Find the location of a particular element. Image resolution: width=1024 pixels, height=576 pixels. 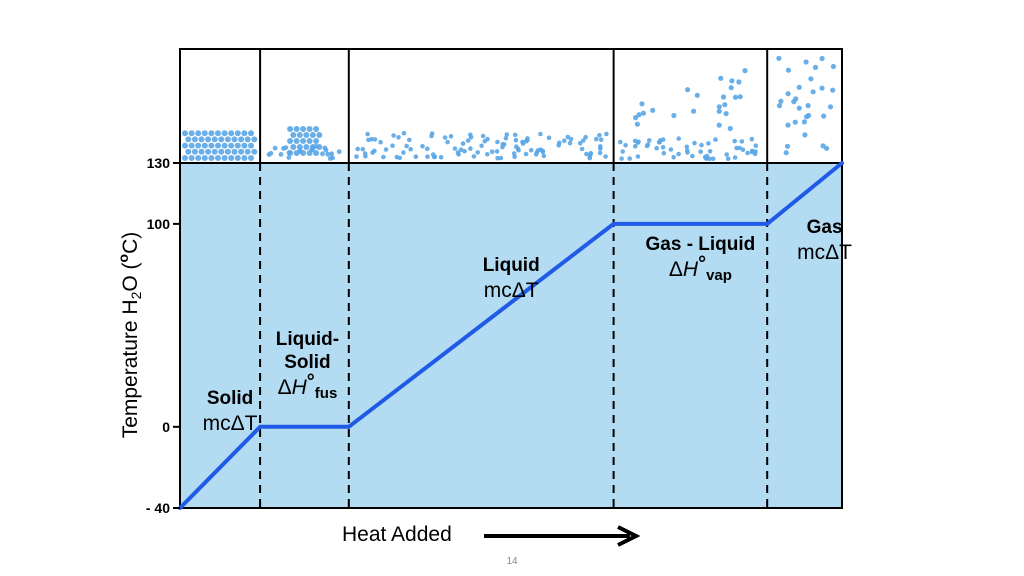

page-number: 14 is located at coordinates (512, 561).